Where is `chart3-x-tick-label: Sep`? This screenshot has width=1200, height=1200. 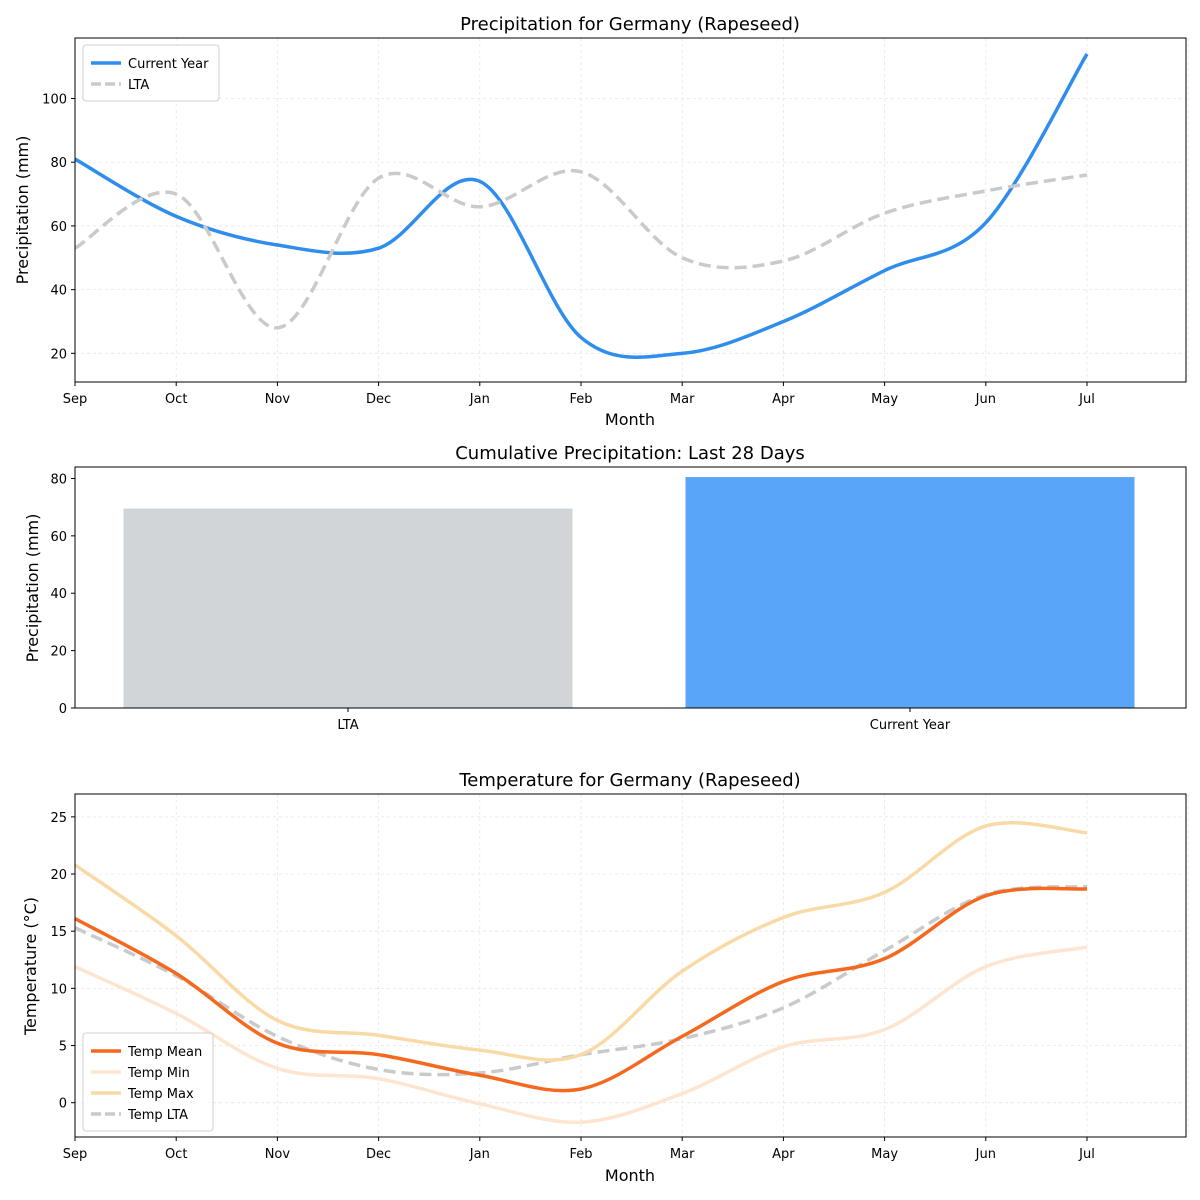
chart3-x-tick-label: Sep is located at coordinates (75, 1154).